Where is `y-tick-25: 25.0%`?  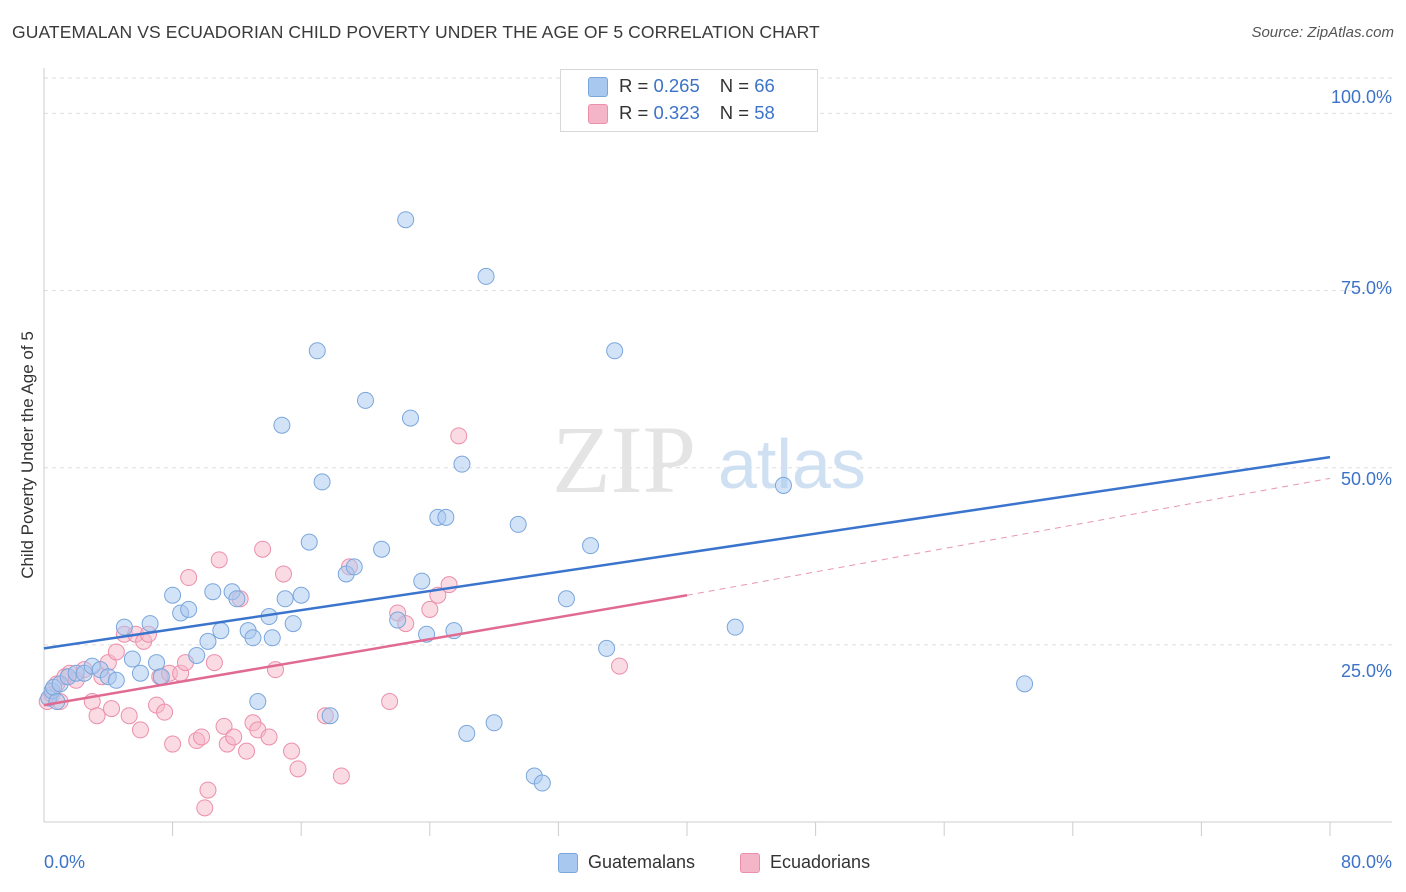 y-tick-25: 25.0% is located at coordinates (1366, 671).